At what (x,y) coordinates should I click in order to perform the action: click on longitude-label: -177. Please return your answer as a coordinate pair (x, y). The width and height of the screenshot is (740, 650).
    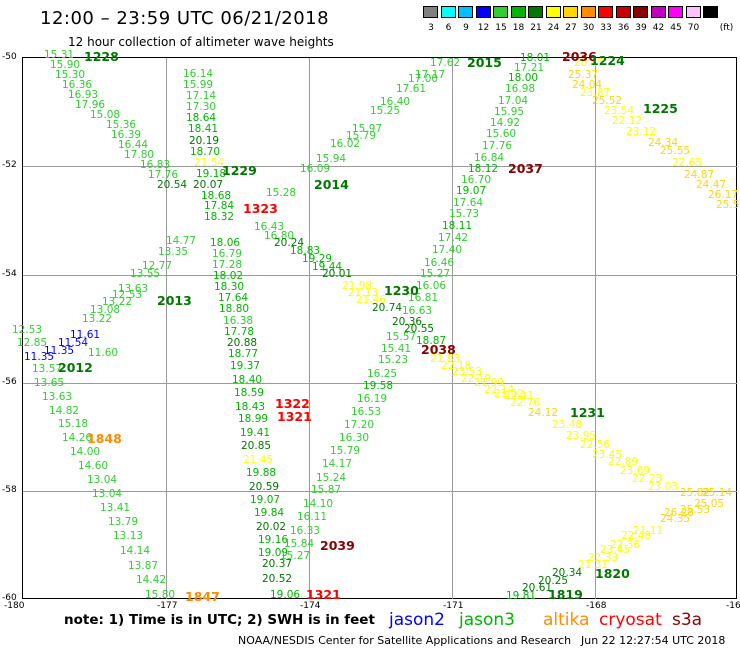
    Looking at the image, I should click on (167, 606).